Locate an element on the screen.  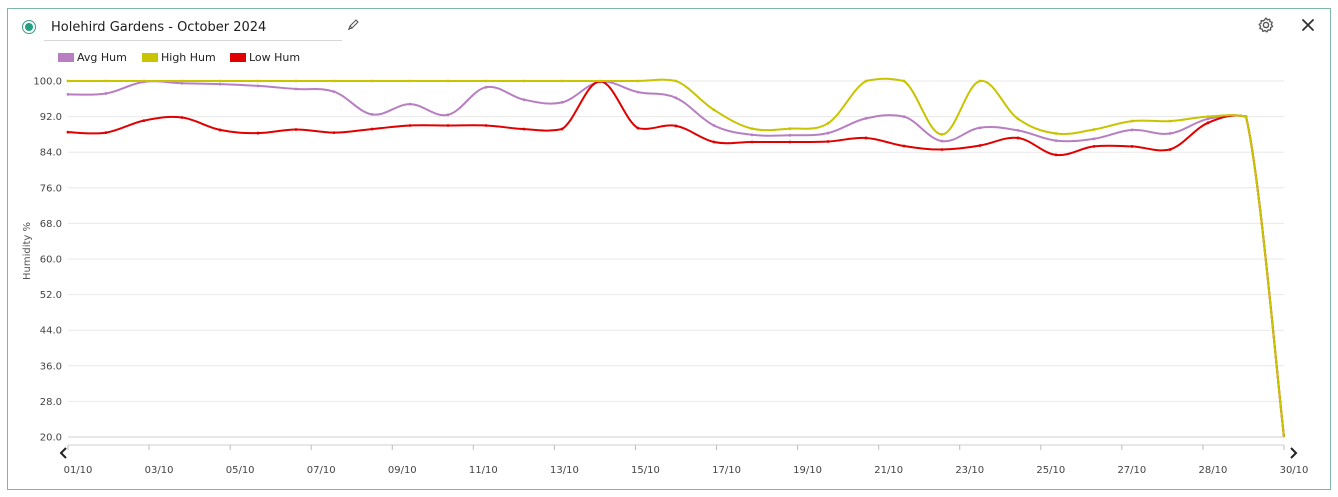
title-field: Holehird Gardens - October 2024 is located at coordinates (193, 27).